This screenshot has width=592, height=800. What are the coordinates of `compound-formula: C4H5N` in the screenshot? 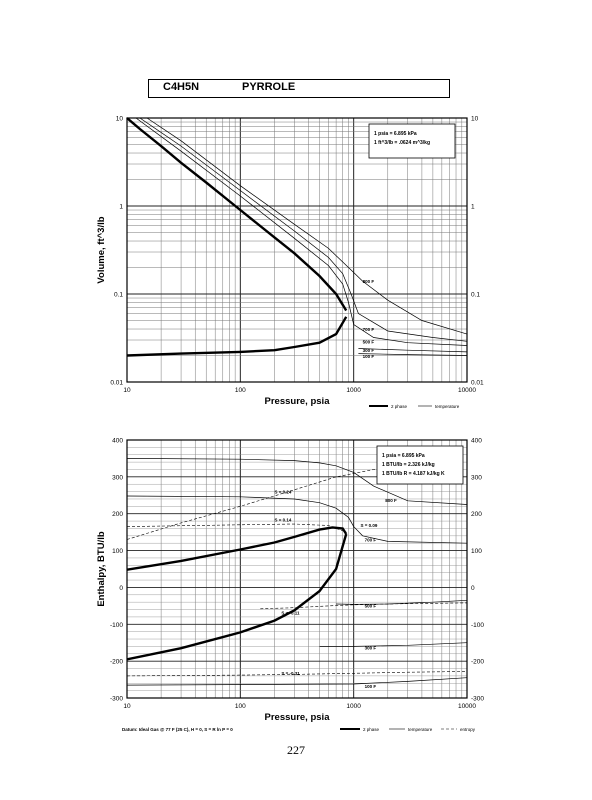 It's located at (181, 87).